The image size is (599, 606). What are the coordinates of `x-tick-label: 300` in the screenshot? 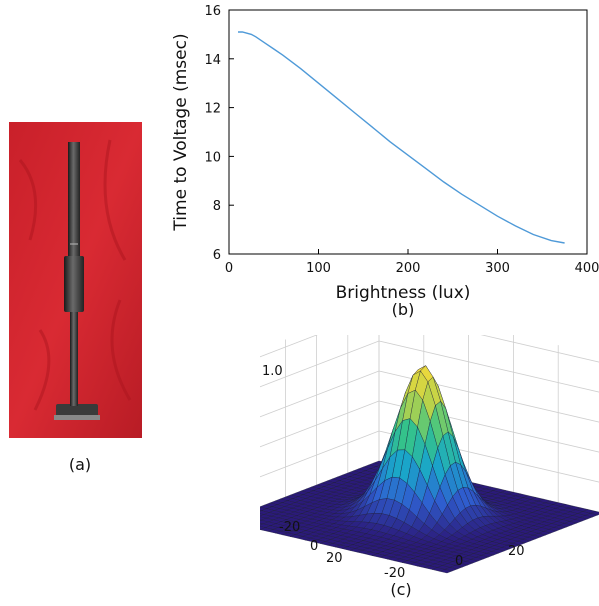 It's located at (497, 268).